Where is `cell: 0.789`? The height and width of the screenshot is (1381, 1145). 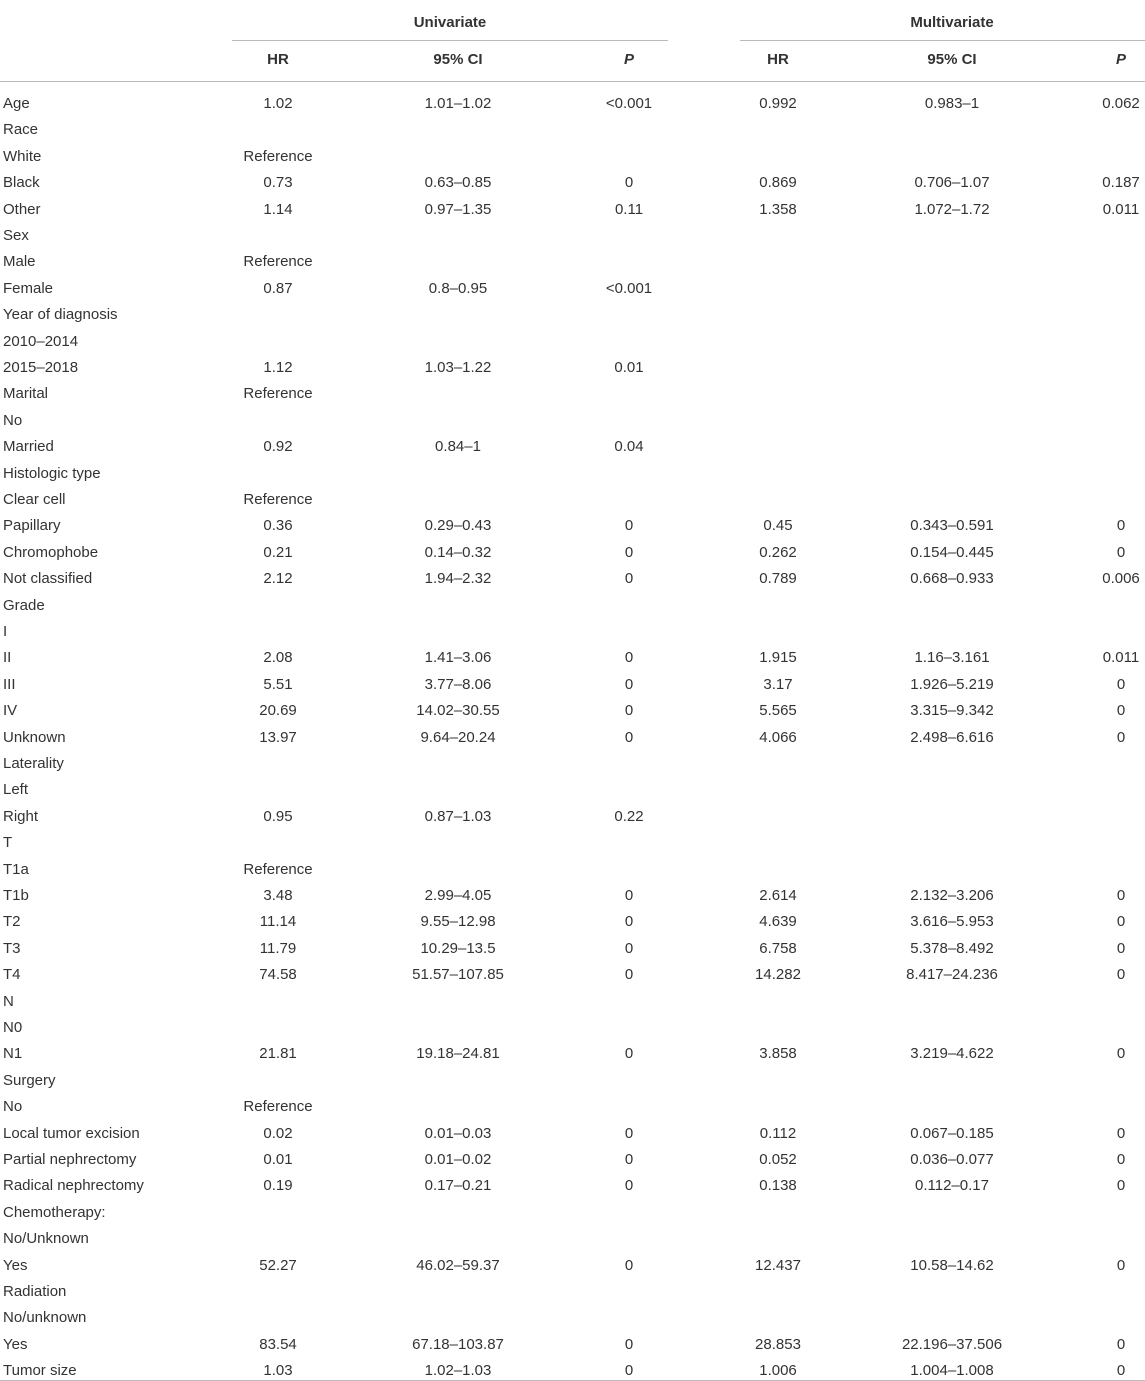
cell: 0.789 is located at coordinates (778, 579).